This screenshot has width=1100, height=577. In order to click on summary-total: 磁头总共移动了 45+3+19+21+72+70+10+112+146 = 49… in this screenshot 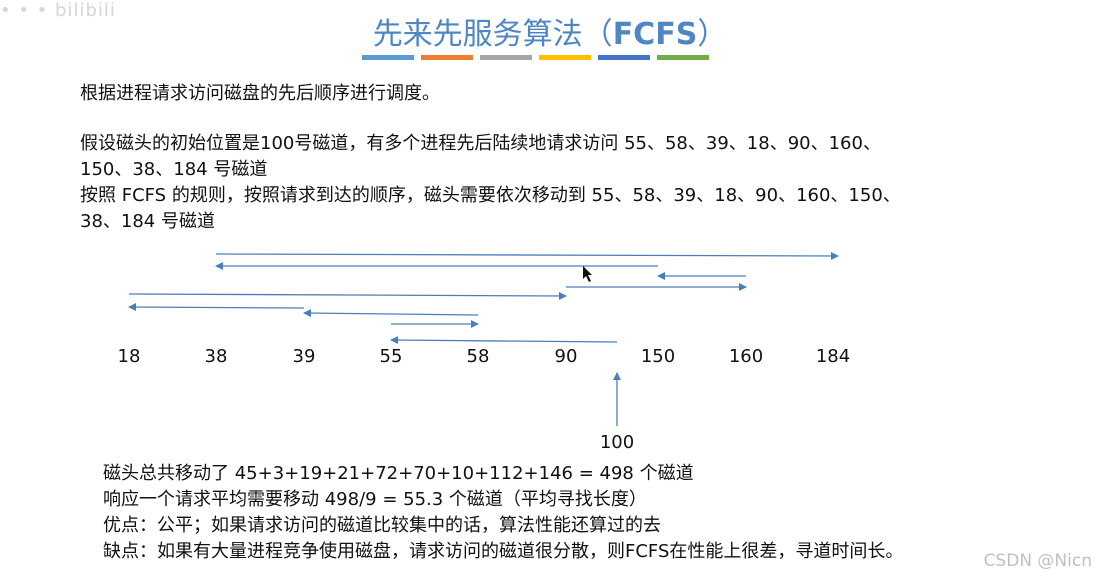, I will do `click(398, 473)`.